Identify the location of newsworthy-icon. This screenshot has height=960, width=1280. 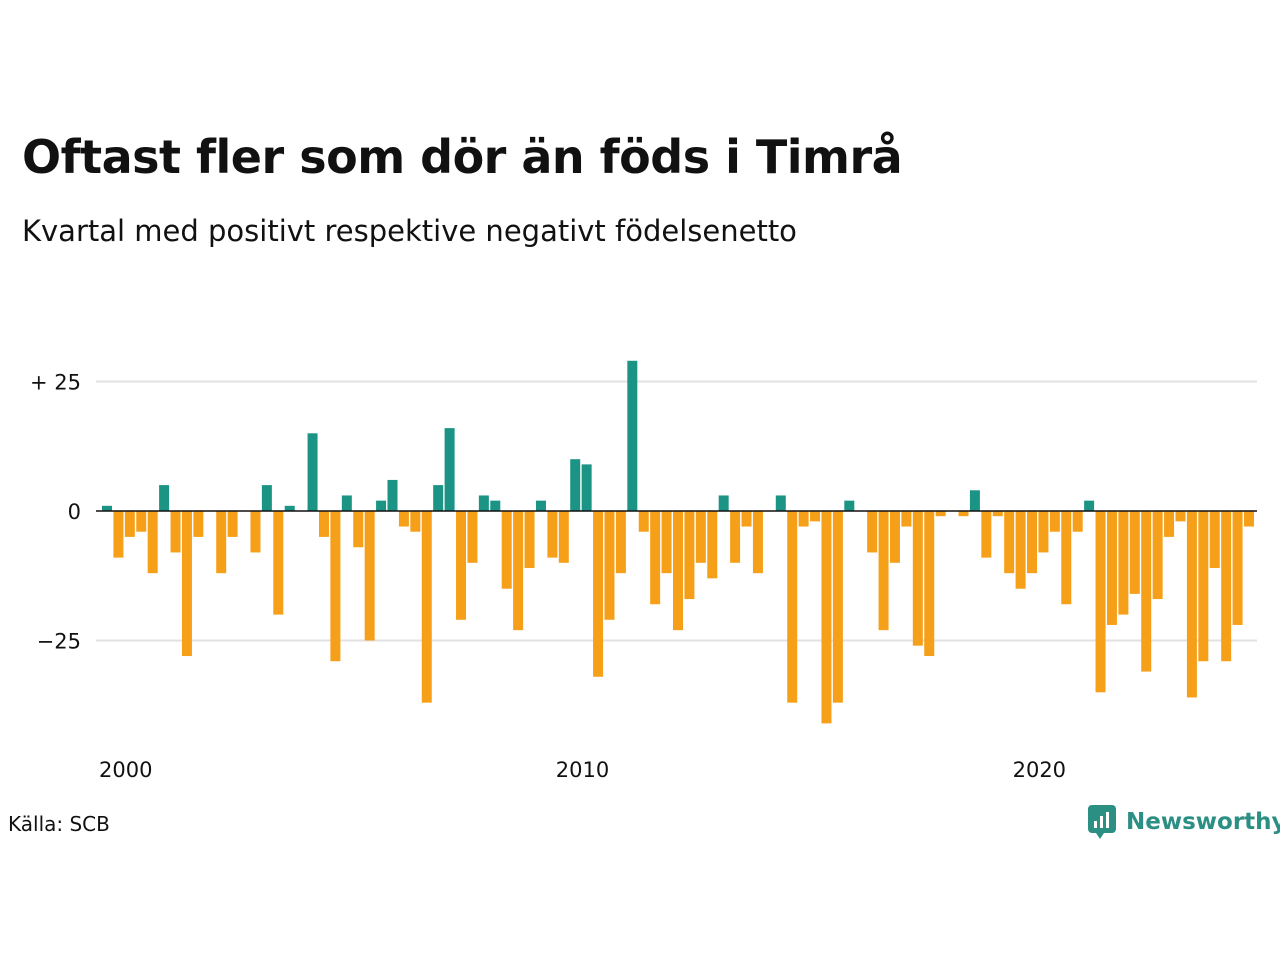
(1102, 822).